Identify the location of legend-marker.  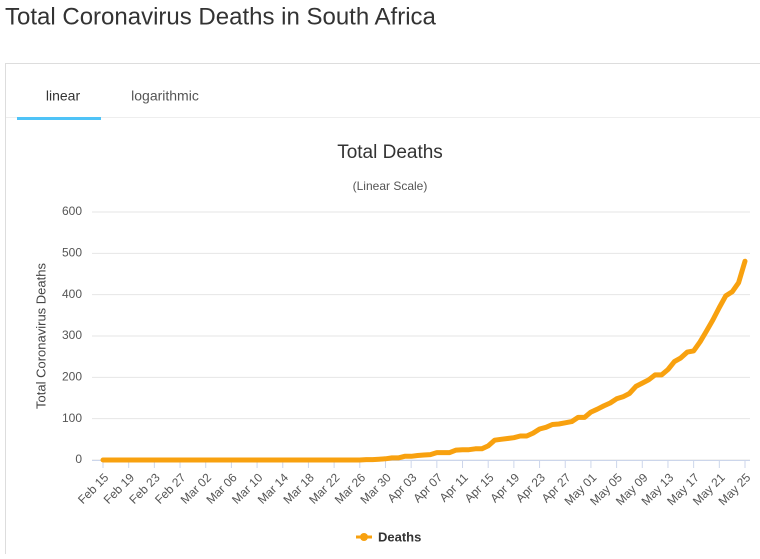
(364, 537).